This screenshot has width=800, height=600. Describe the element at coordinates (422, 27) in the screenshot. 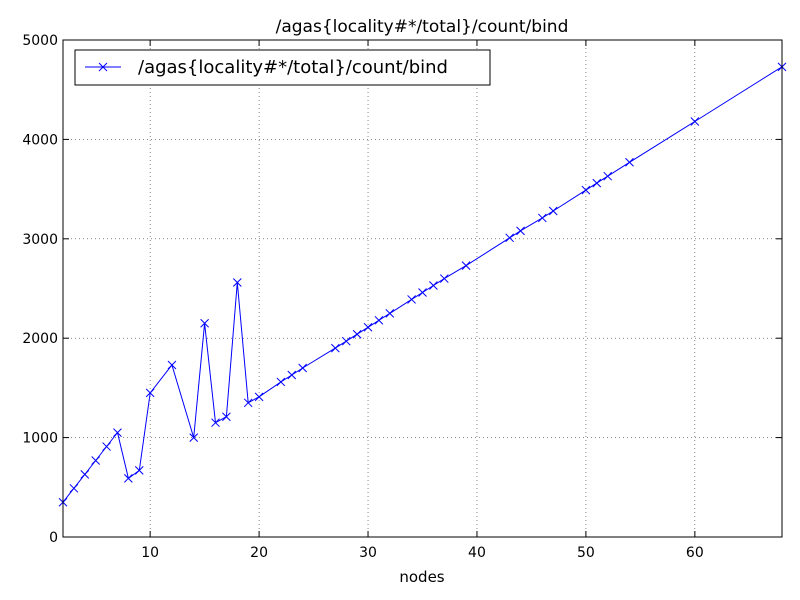

I see `chart-title: /agas{locality#*/total}/count/bind` at that location.